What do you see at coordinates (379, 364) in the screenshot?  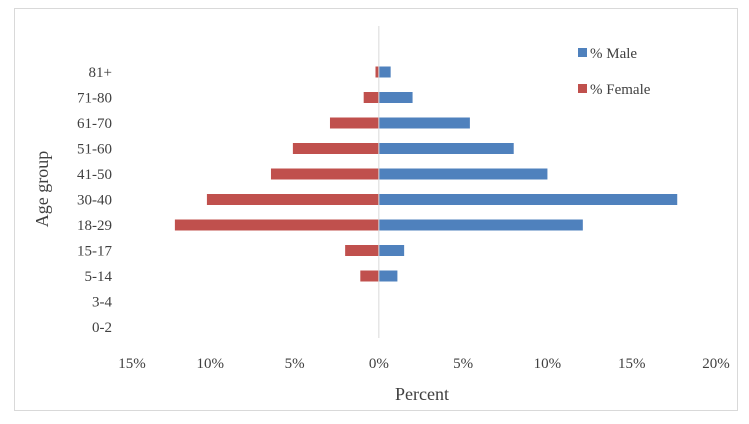 I see `x-tick-label: 0%` at bounding box center [379, 364].